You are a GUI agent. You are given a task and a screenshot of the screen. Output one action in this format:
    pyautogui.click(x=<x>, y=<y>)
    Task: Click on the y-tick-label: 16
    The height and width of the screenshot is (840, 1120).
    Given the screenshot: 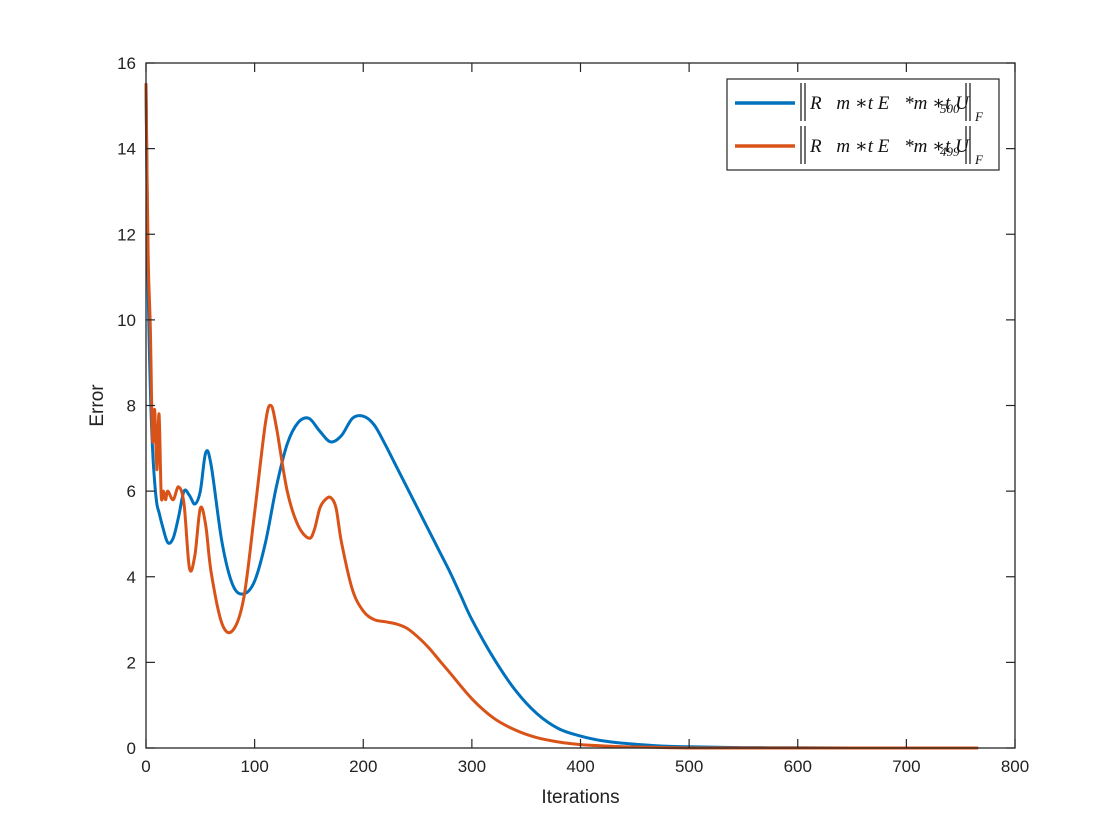 What is the action you would take?
    pyautogui.click(x=126, y=63)
    